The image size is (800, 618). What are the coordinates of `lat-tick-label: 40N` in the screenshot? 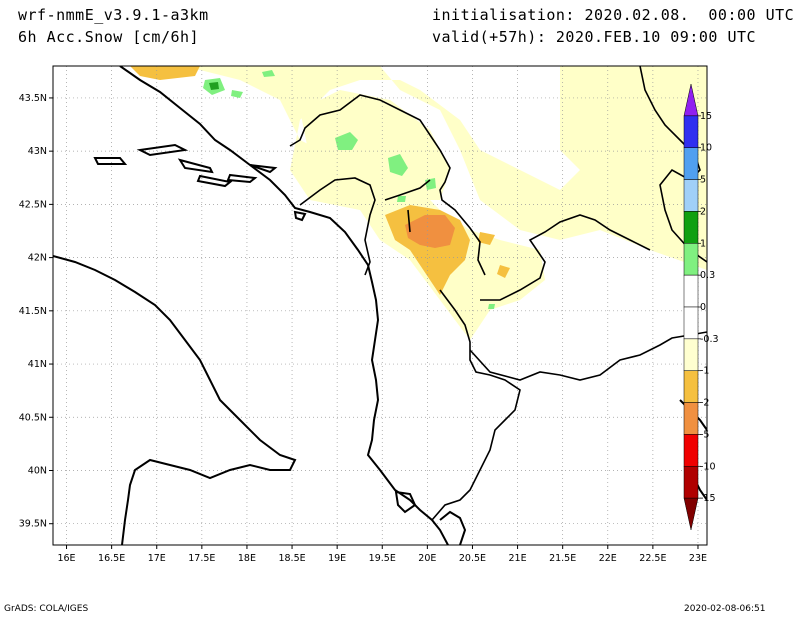 It's located at (37, 470).